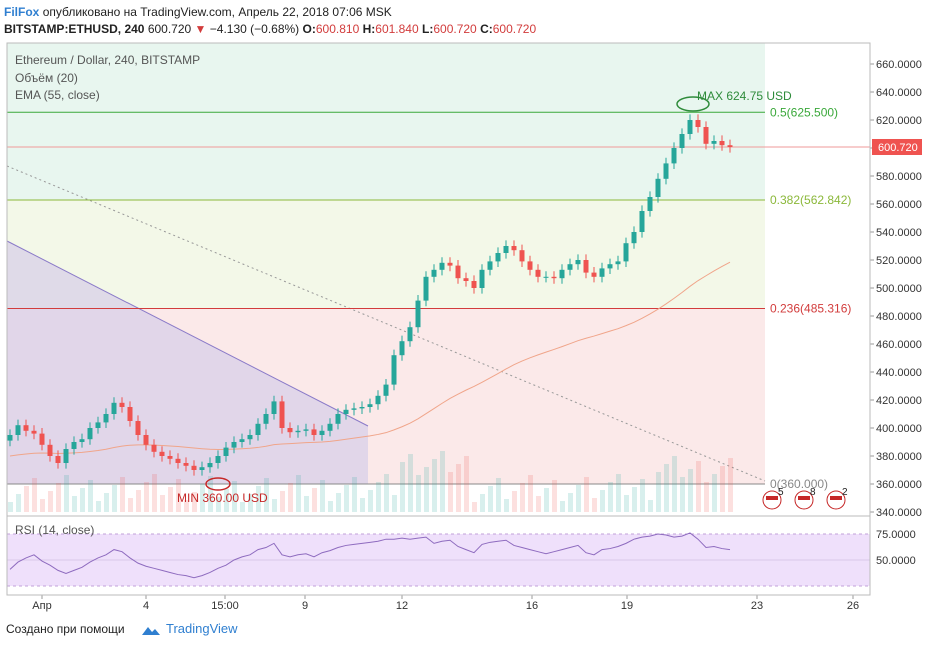 The height and width of the screenshot is (655, 935). I want to click on time-tick-label: 19, so click(627, 606).